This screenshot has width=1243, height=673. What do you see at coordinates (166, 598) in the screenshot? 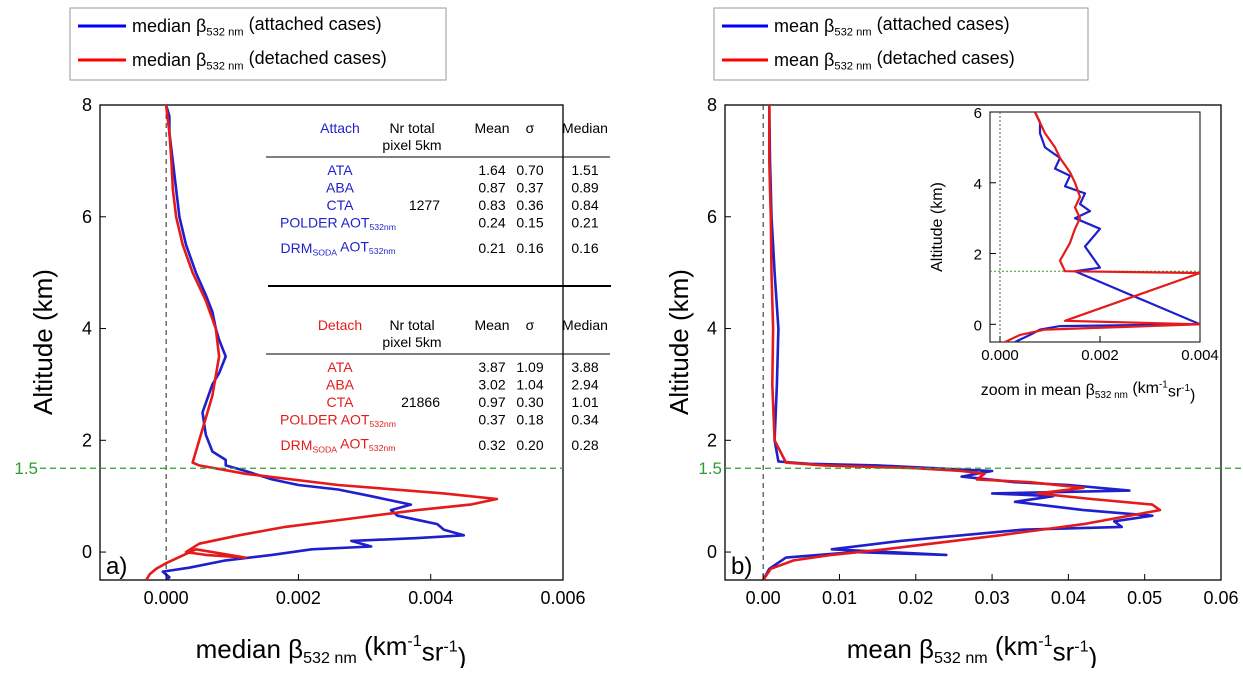
I see `panel-0-xtick-label: 0.000` at bounding box center [166, 598].